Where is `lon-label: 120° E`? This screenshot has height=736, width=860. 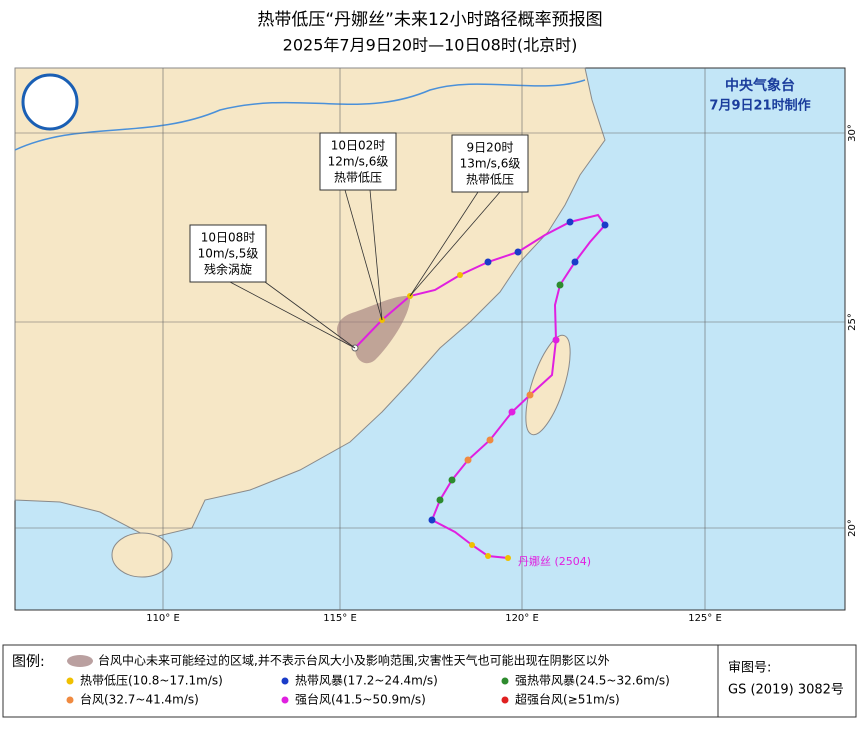
lon-label: 120° E is located at coordinates (522, 618).